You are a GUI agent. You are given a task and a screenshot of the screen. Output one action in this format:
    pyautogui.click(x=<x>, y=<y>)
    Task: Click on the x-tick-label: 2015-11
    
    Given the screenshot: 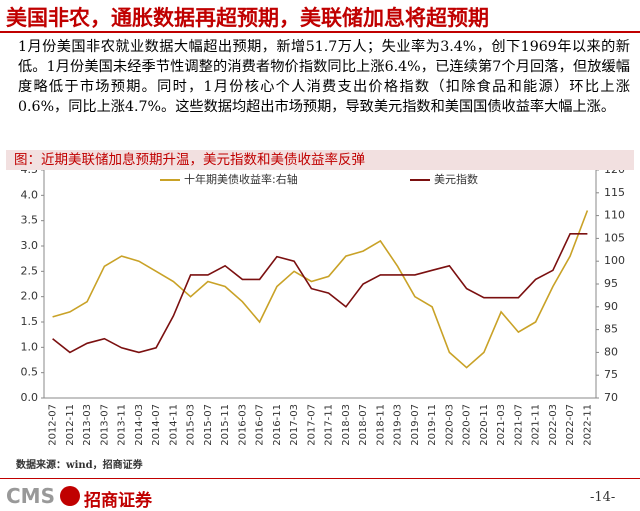 What is the action you would take?
    pyautogui.click(x=225, y=425)
    